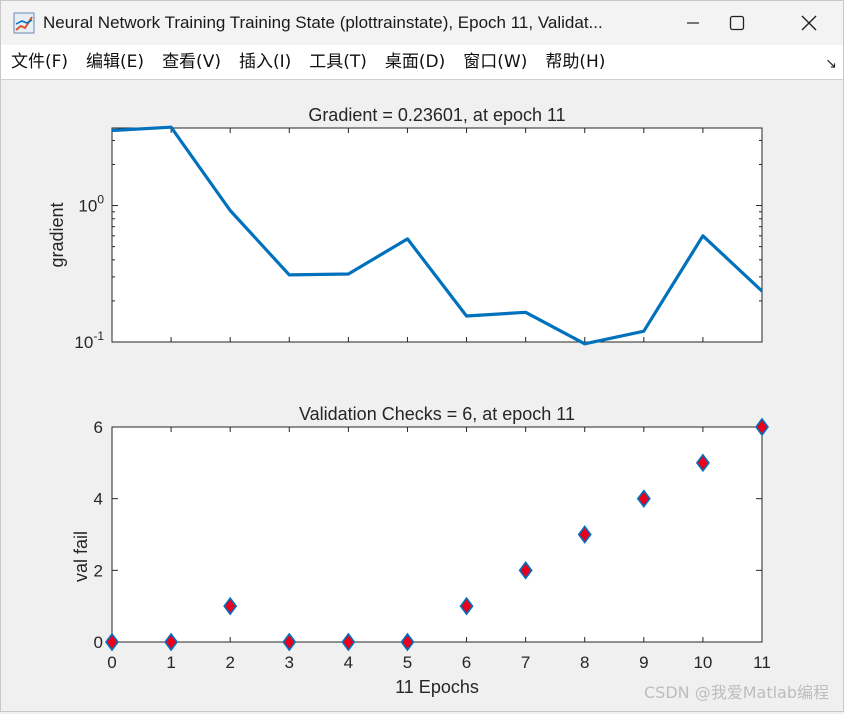 This screenshot has height=714, width=844. I want to click on plot2-xtick-label: 6, so click(466, 662).